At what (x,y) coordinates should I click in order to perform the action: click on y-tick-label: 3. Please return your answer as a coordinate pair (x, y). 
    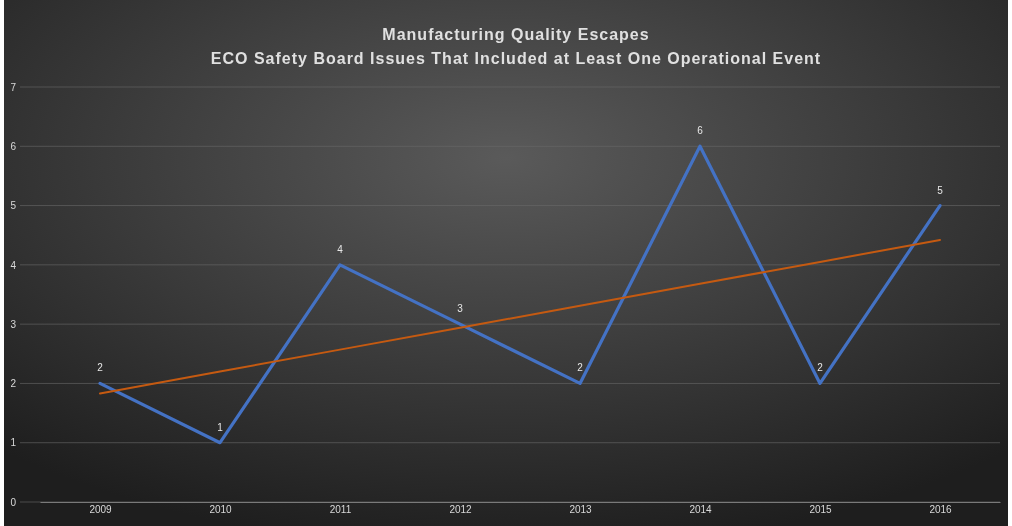
    Looking at the image, I should click on (13, 324).